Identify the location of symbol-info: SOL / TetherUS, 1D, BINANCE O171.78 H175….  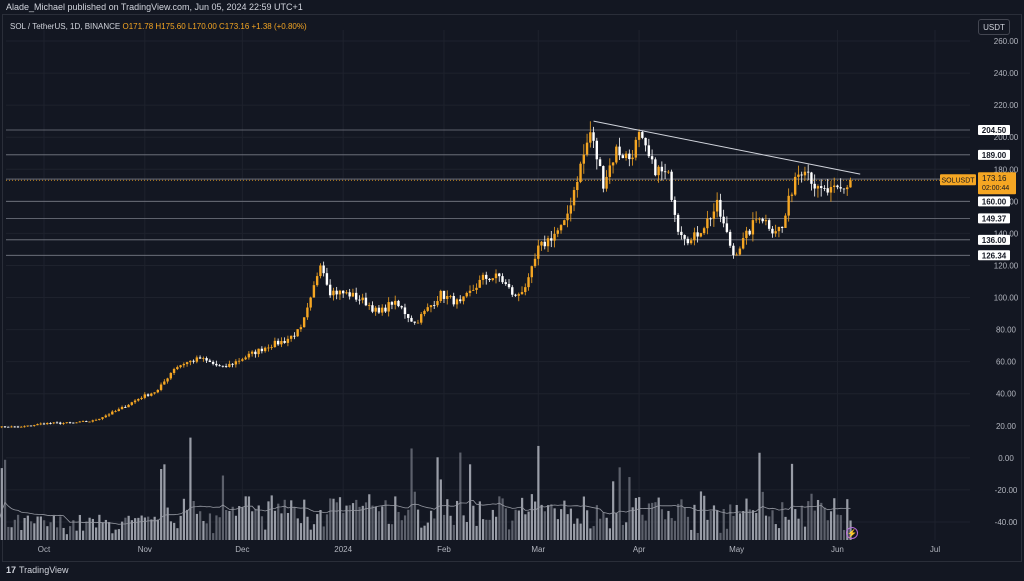
(158, 26).